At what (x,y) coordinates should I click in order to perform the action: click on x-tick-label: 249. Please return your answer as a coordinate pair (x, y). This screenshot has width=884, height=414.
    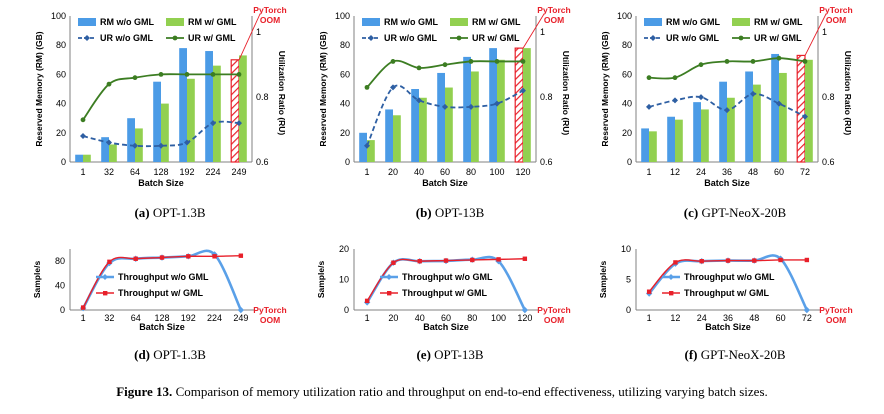
    Looking at the image, I should click on (238, 172).